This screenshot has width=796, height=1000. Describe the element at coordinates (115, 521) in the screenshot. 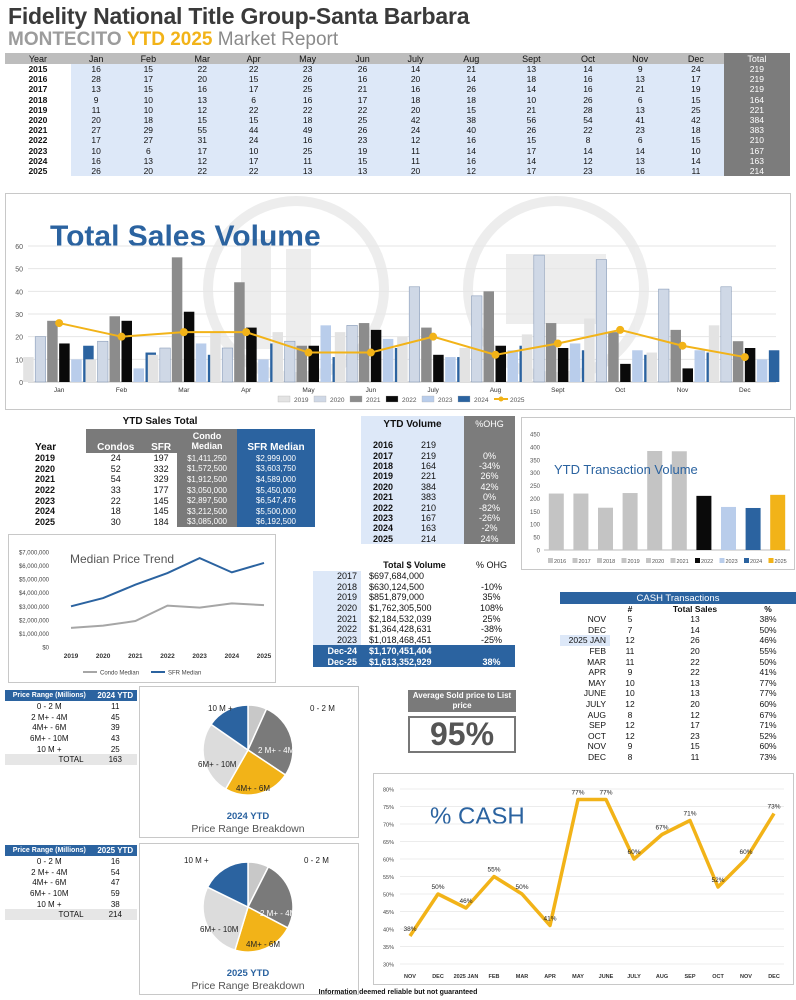

I see `table-cell: 30` at that location.